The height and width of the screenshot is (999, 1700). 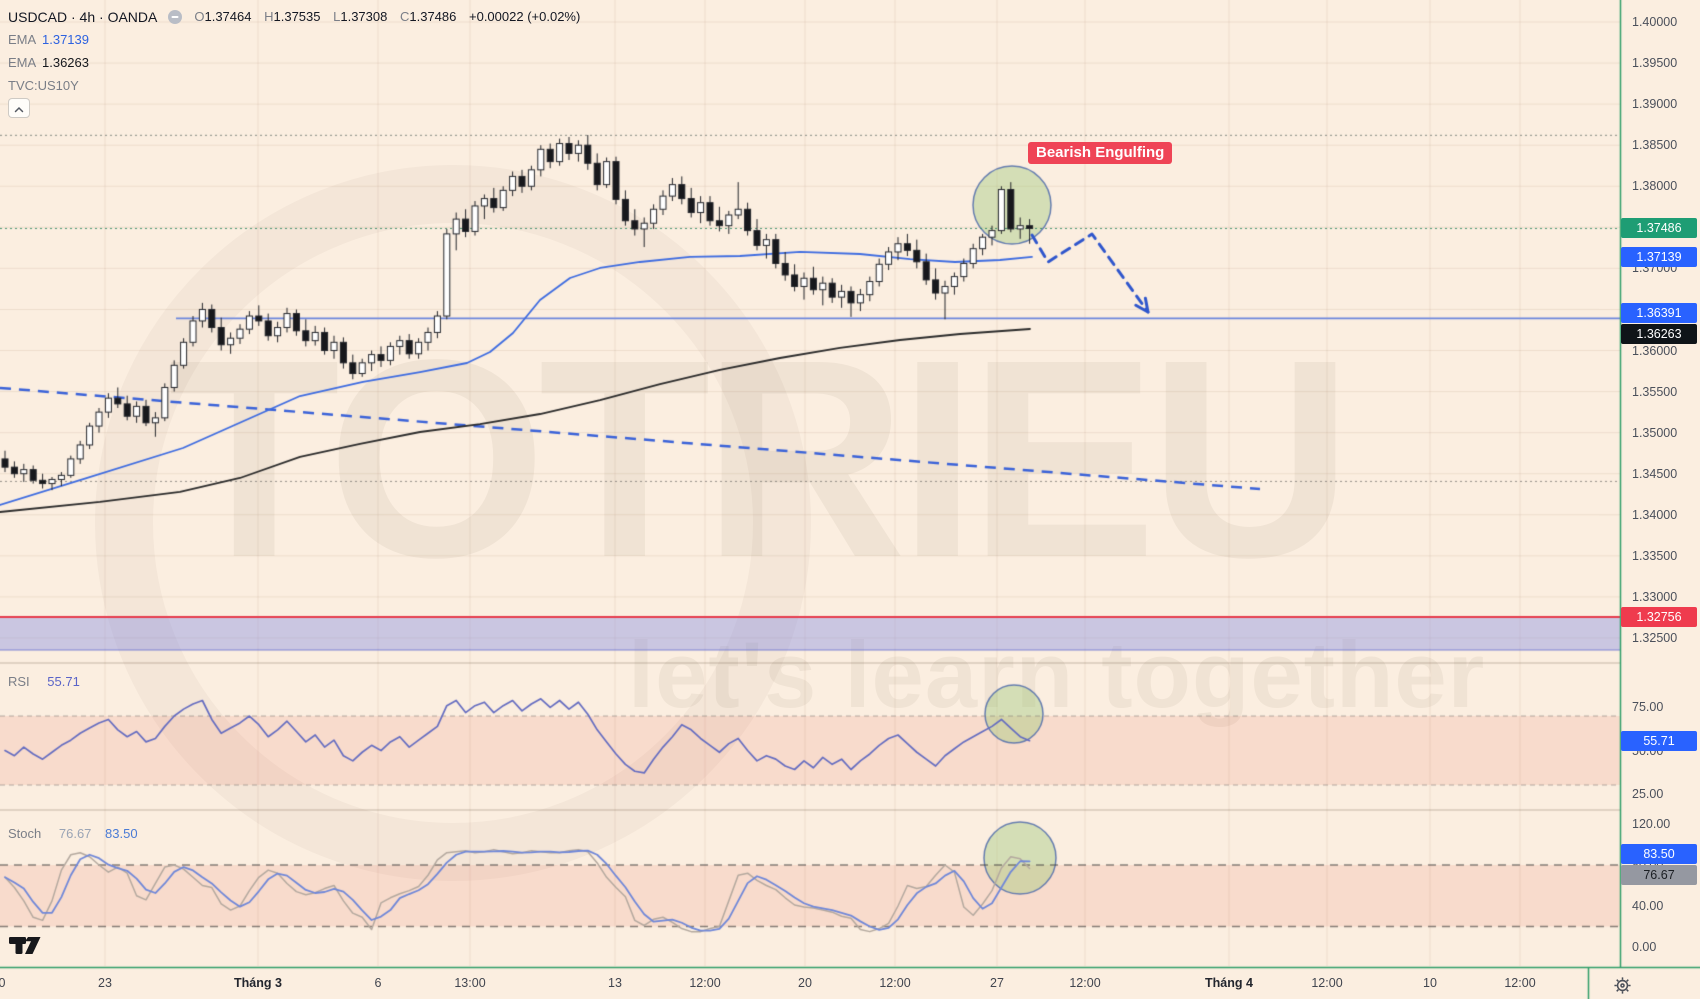 What do you see at coordinates (1229, 983) in the screenshot?
I see `time-axis-label: Tháng 4` at bounding box center [1229, 983].